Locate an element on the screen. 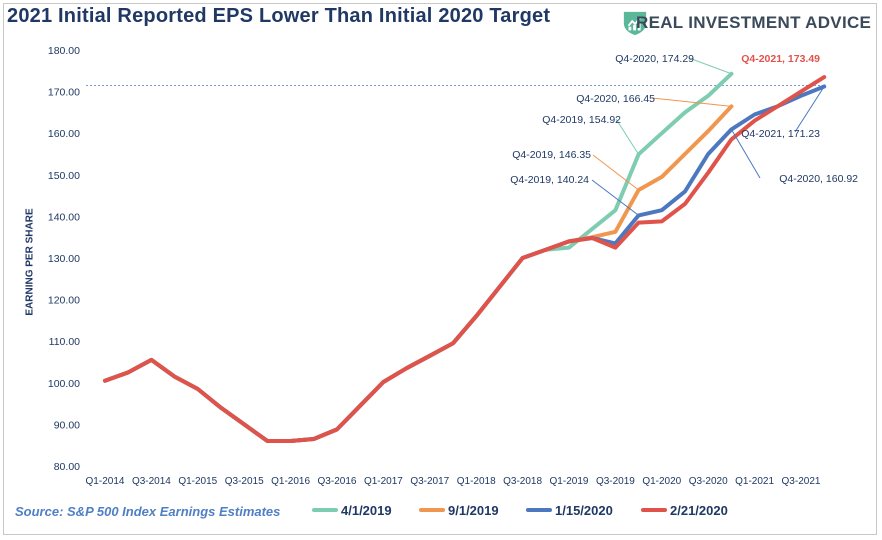  annotation-label: Q4-2021, 171.23 is located at coordinates (780, 134).